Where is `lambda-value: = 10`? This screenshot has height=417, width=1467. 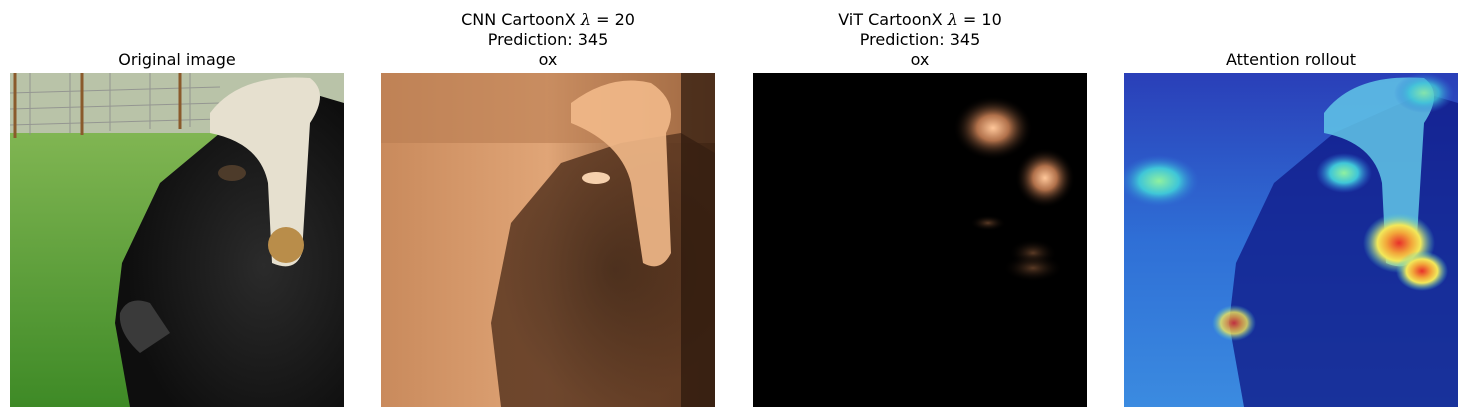 lambda-value: = 10 is located at coordinates (979, 19).